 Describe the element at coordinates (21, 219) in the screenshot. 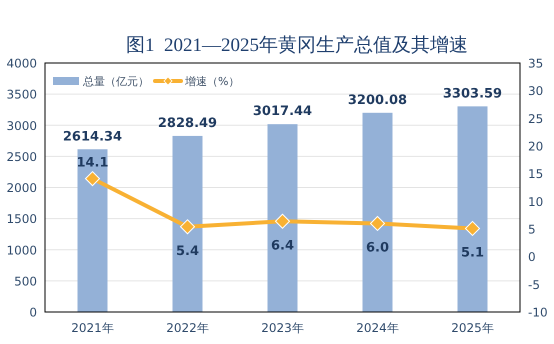

I see `y-tick-label: 1500` at that location.